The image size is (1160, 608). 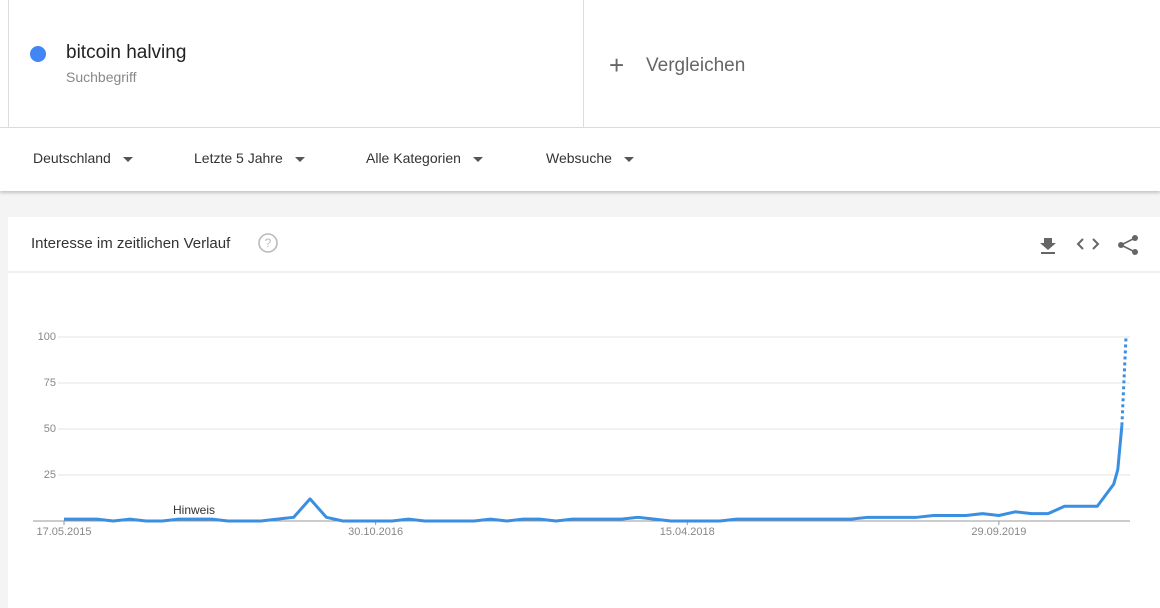 What do you see at coordinates (696, 65) in the screenshot?
I see `compare: Vergleichen` at bounding box center [696, 65].